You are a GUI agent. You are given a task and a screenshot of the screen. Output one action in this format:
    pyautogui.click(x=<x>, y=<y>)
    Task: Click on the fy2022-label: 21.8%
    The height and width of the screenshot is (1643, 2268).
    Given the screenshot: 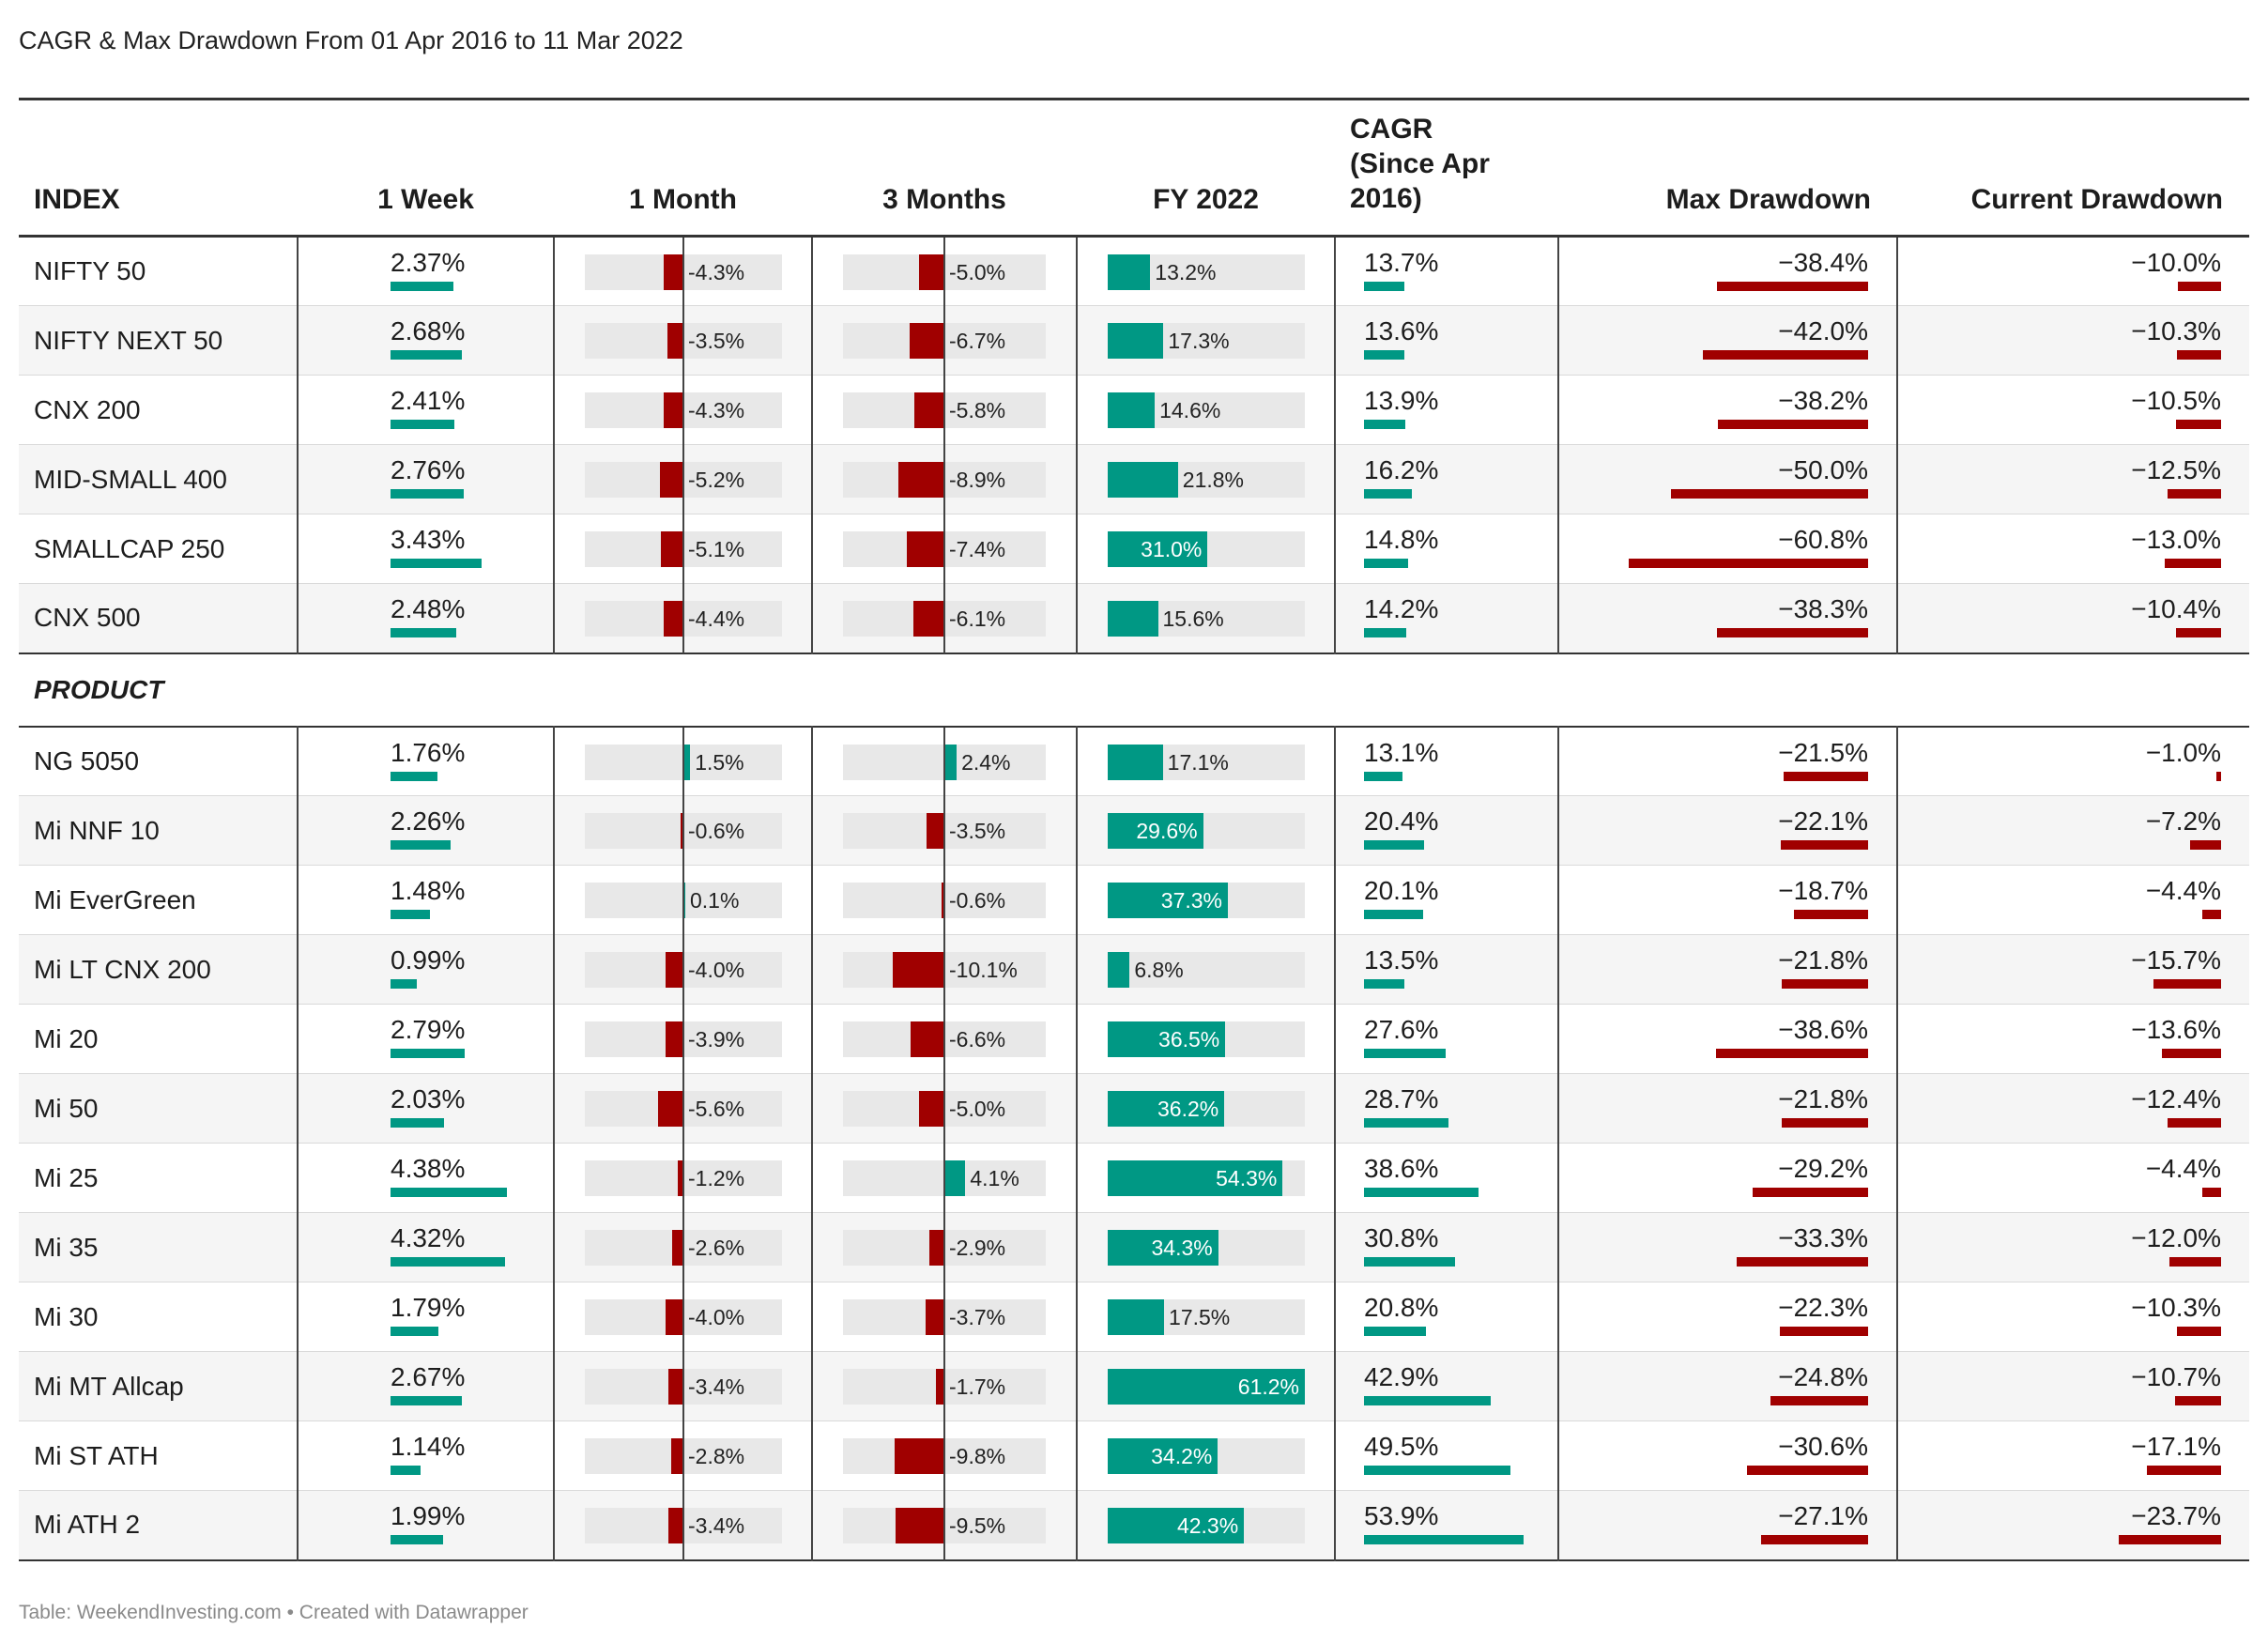 What is the action you would take?
    pyautogui.click(x=1213, y=480)
    